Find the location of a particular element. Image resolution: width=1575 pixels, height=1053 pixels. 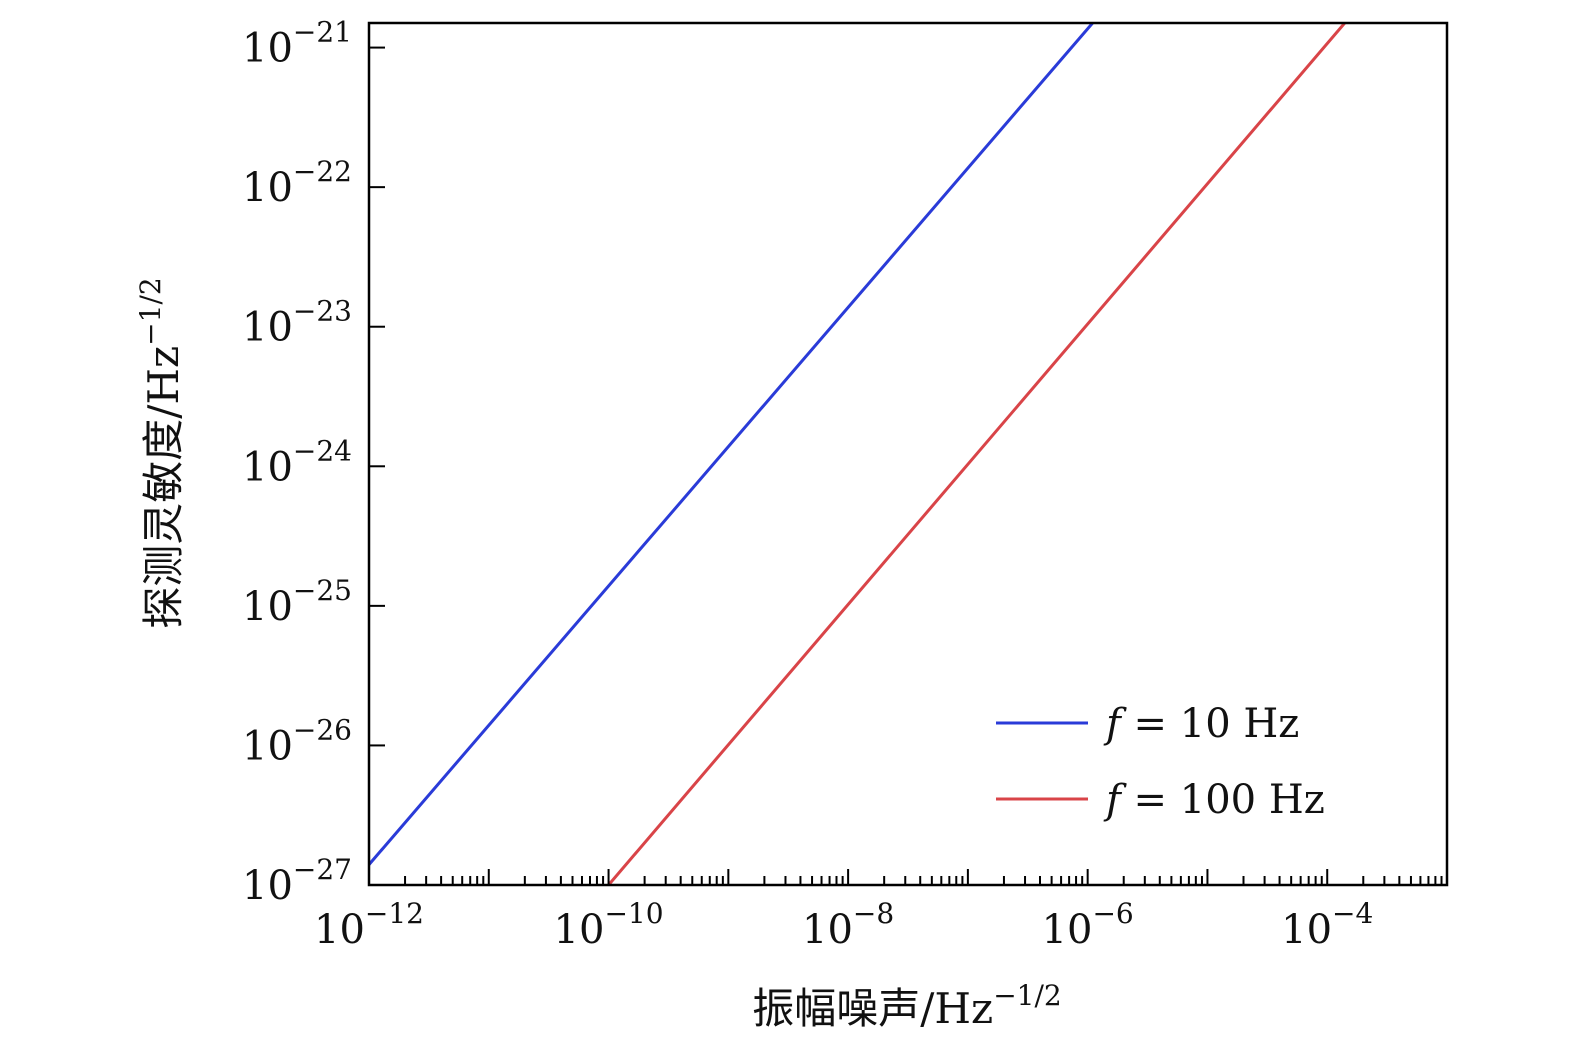

y-axis-label-exponent: −1/2 is located at coordinates (150, 311).